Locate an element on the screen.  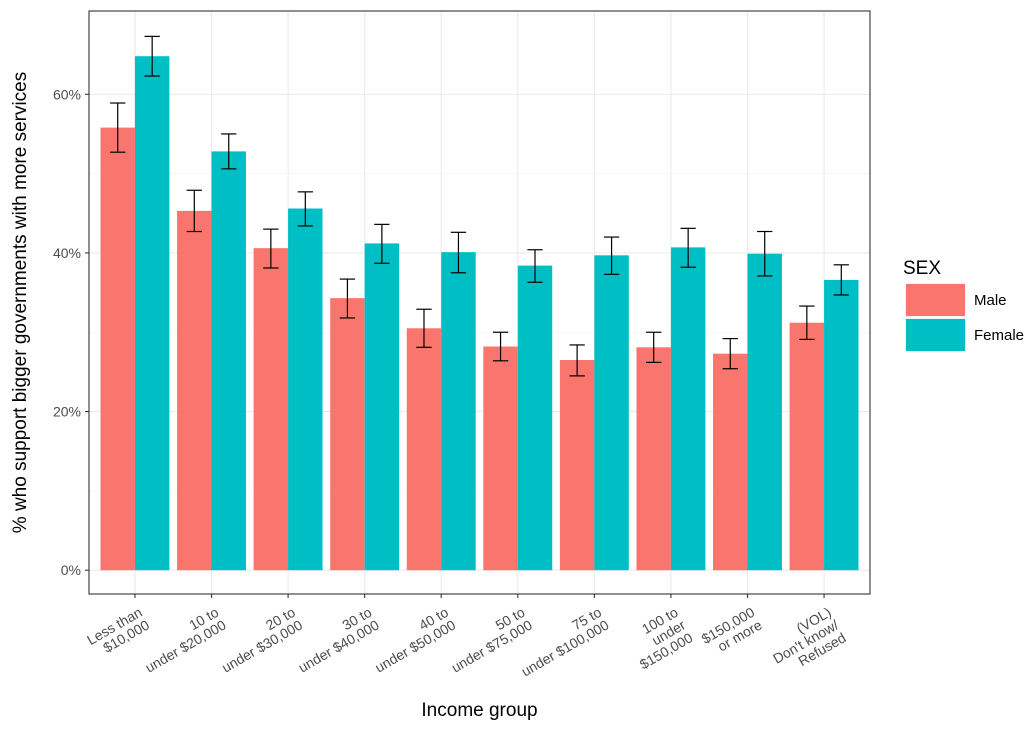
y-tick-label: 20% is located at coordinates (67, 412).